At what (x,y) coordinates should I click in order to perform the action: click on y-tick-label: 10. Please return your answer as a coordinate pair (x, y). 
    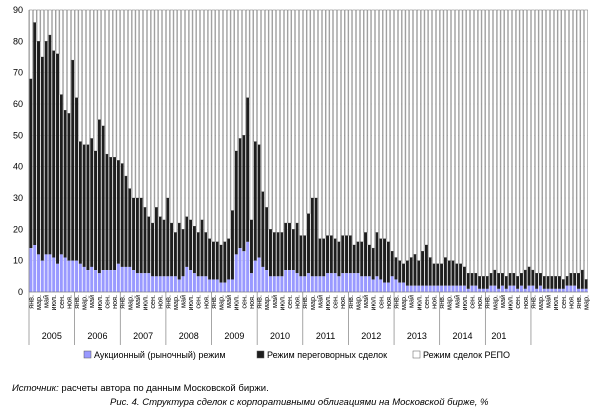
    Looking at the image, I should click on (18, 261).